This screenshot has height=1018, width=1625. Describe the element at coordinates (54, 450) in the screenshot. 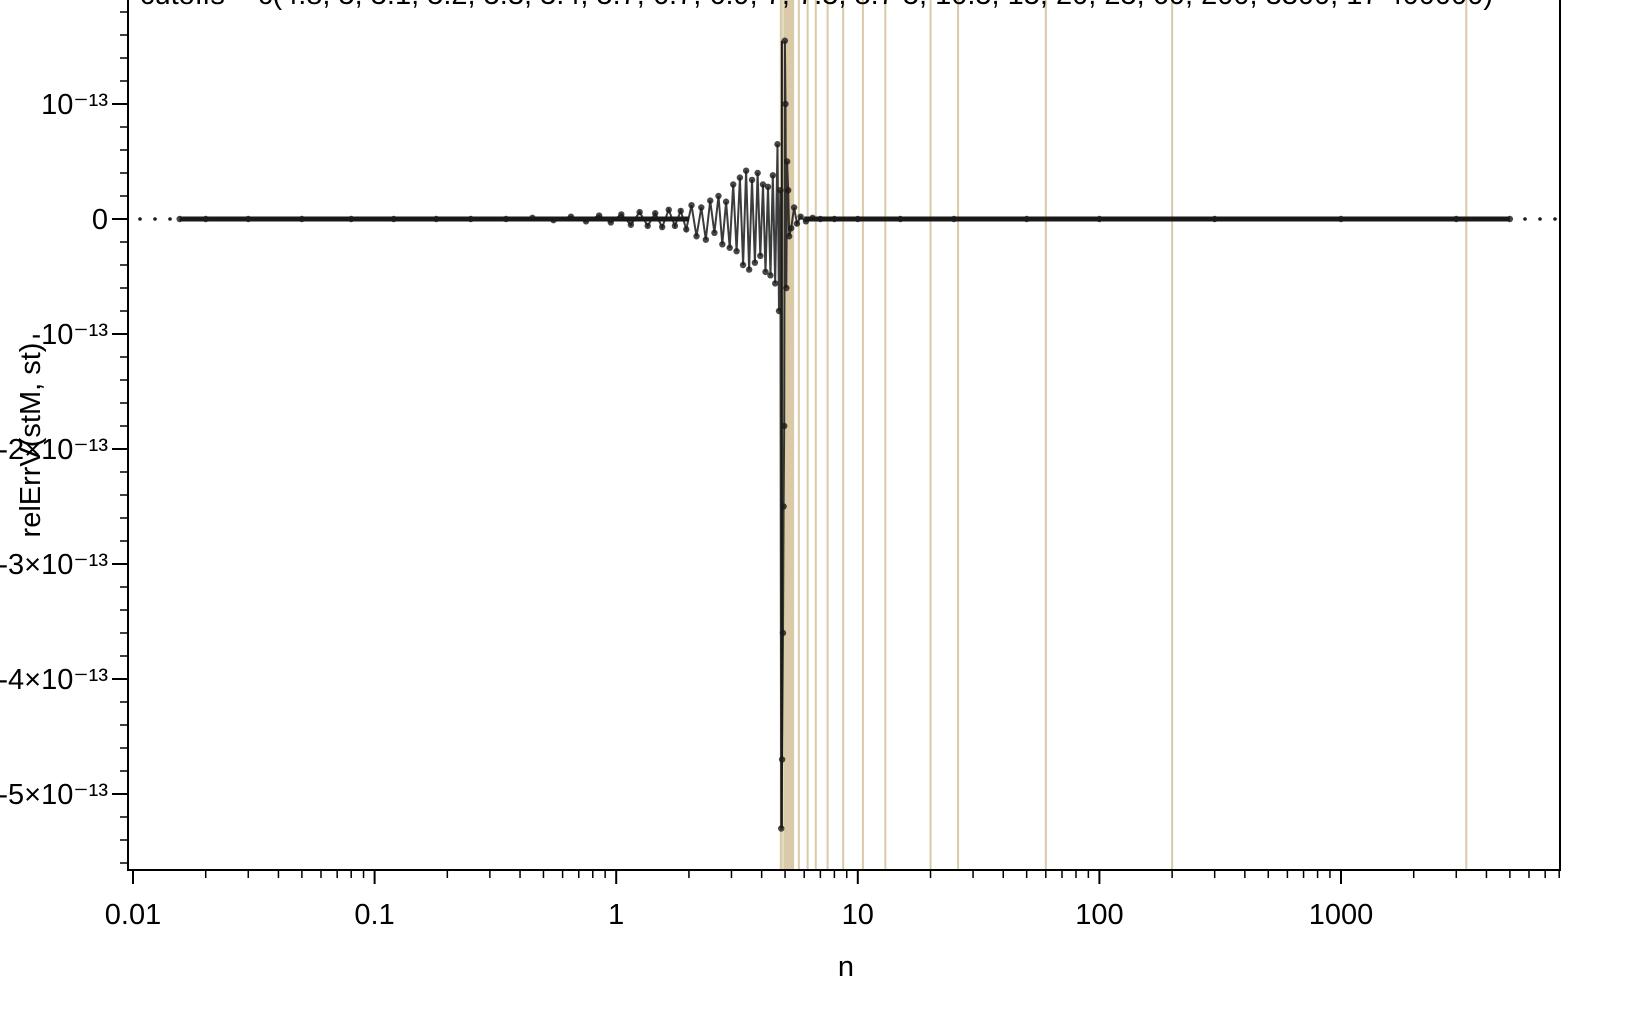

I see `y-tick-label-3: -2×10⁻¹³` at that location.